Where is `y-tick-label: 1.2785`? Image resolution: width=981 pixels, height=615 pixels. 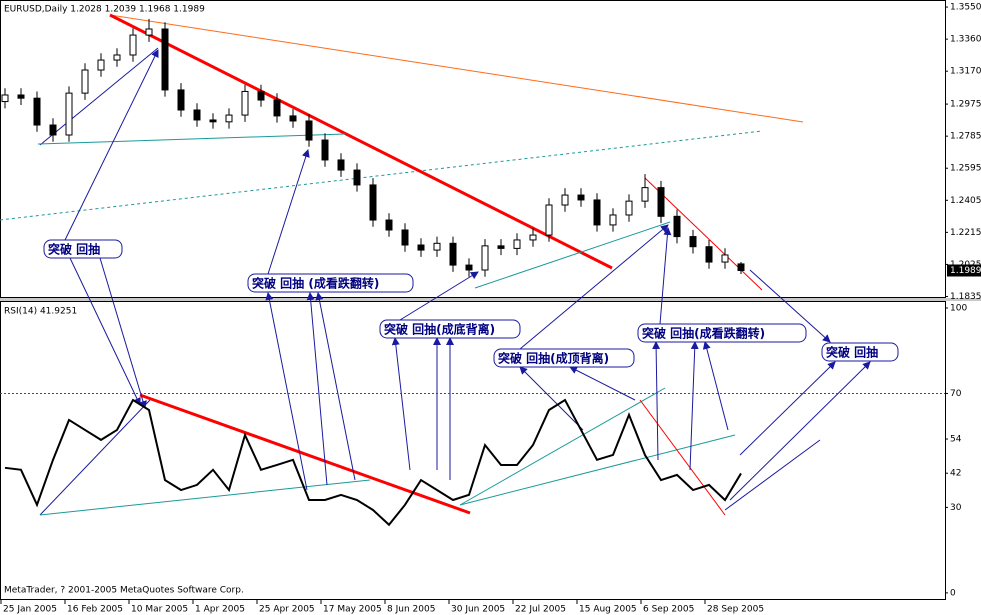
y-tick-label: 1.2785 is located at coordinates (965, 137).